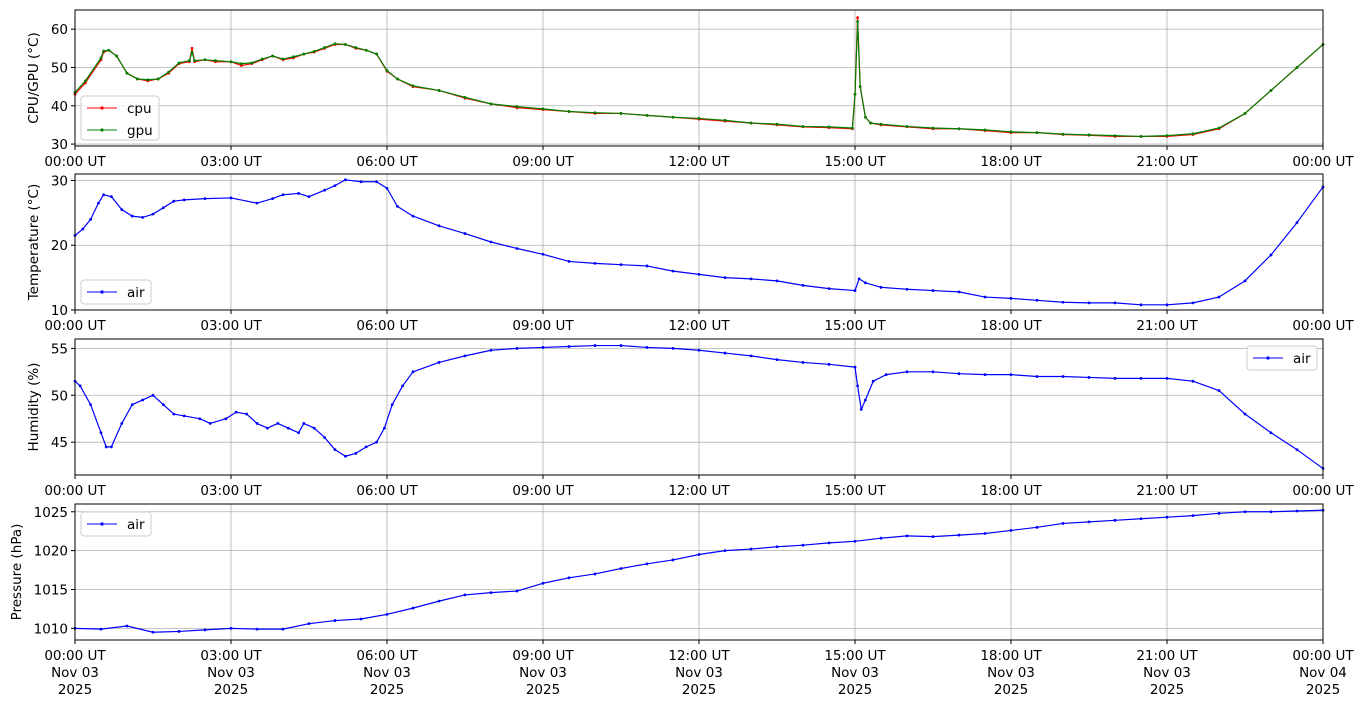 The image size is (1364, 707). I want to click on y-axis-label: Pressure (hPa), so click(17, 572).